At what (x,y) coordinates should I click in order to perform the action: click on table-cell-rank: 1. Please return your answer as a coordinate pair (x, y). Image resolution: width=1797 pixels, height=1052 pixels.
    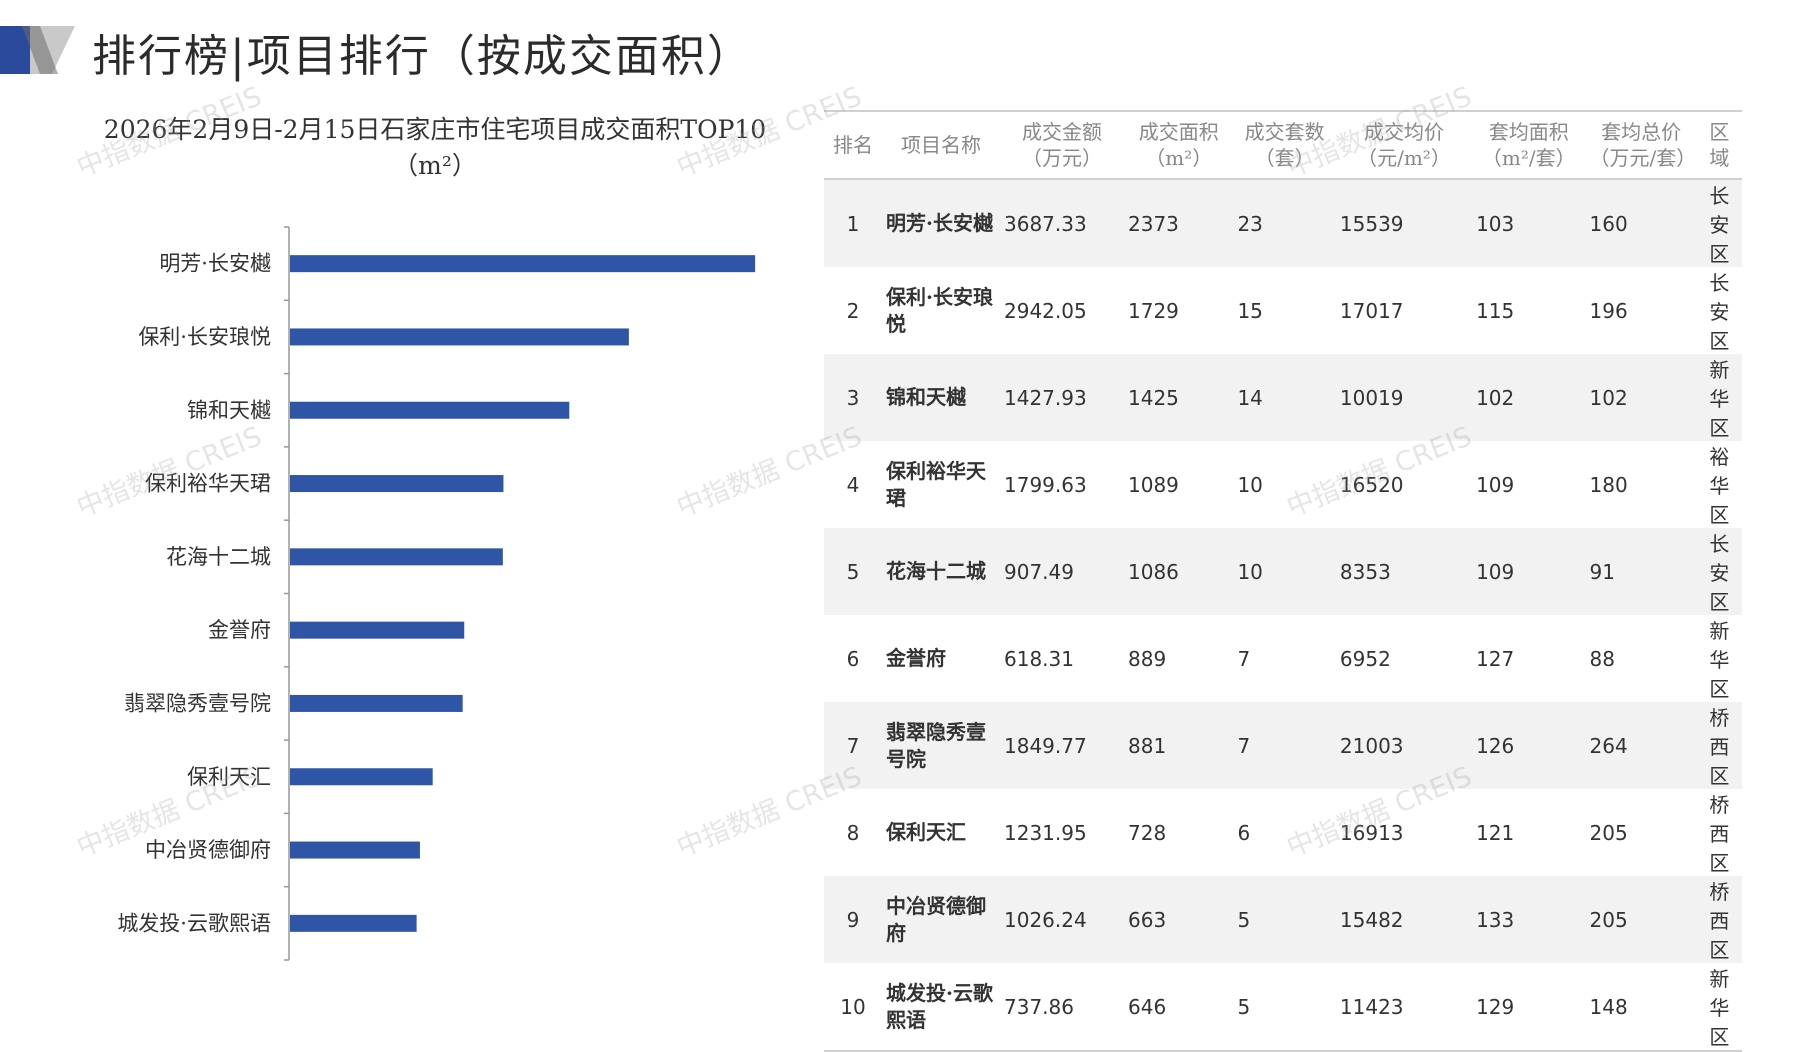
    Looking at the image, I should click on (853, 223).